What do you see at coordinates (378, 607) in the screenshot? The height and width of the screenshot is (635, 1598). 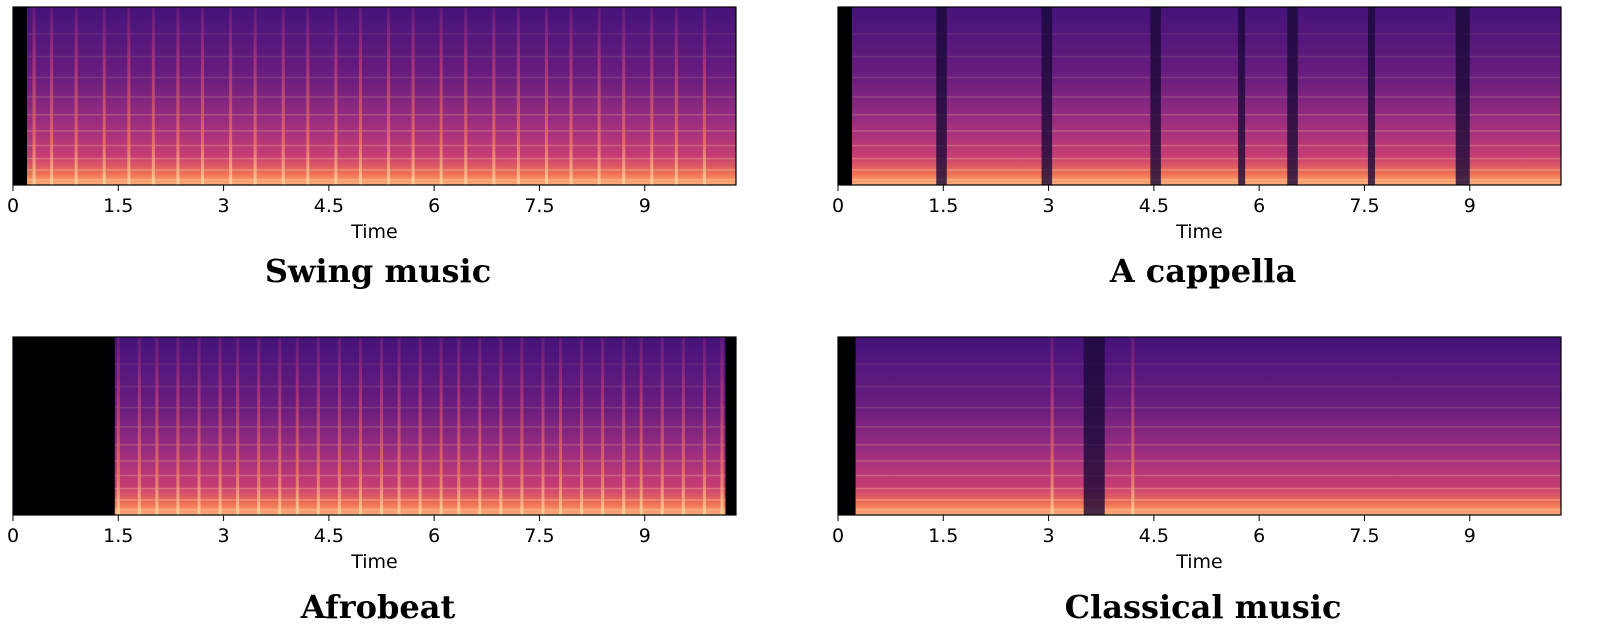 I see `chart-title: Afrobeat` at bounding box center [378, 607].